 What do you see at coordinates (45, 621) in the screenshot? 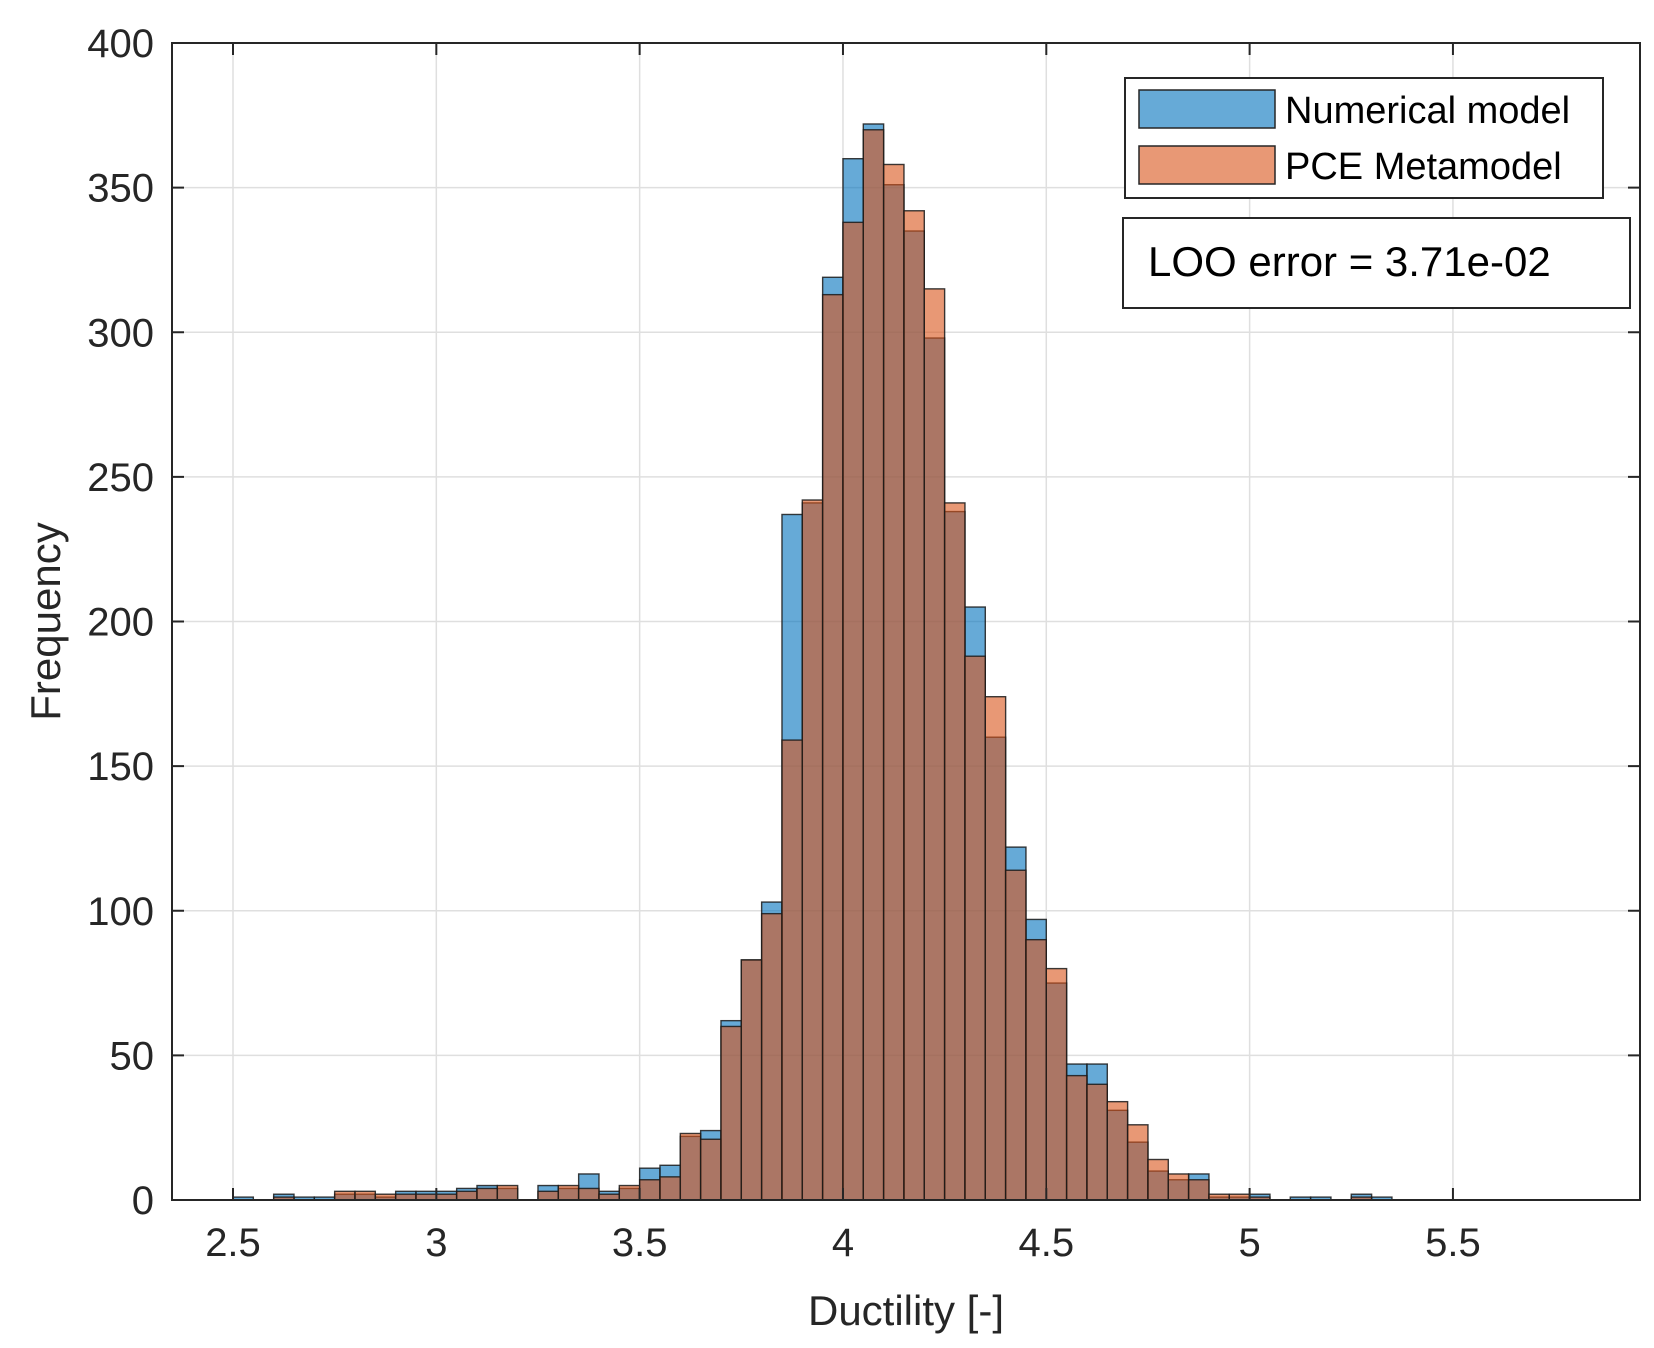
I see `y-axis-label: Frequency` at bounding box center [45, 621].